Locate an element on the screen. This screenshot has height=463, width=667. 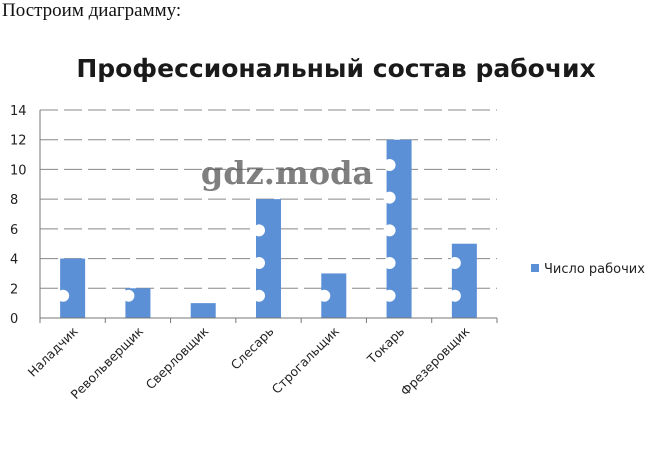
y-tick-label-2: 2 is located at coordinates (14, 289).